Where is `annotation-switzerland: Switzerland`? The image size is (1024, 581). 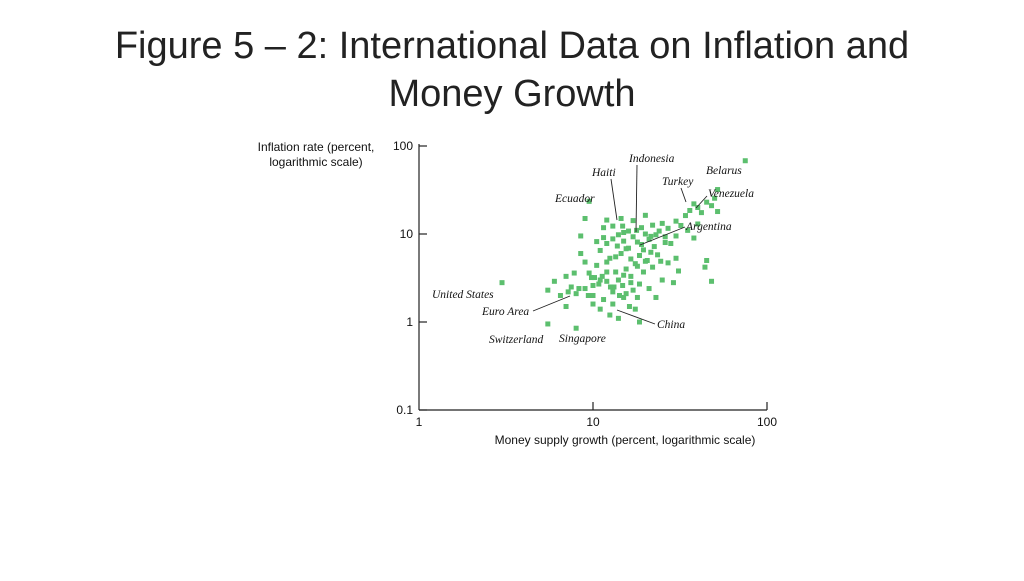
annotation-switzerland: Switzerland is located at coordinates (516, 340).